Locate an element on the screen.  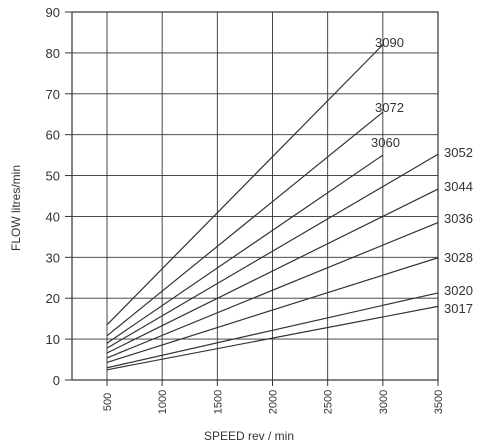
x-tick-label: 1500 is located at coordinates (218, 402).